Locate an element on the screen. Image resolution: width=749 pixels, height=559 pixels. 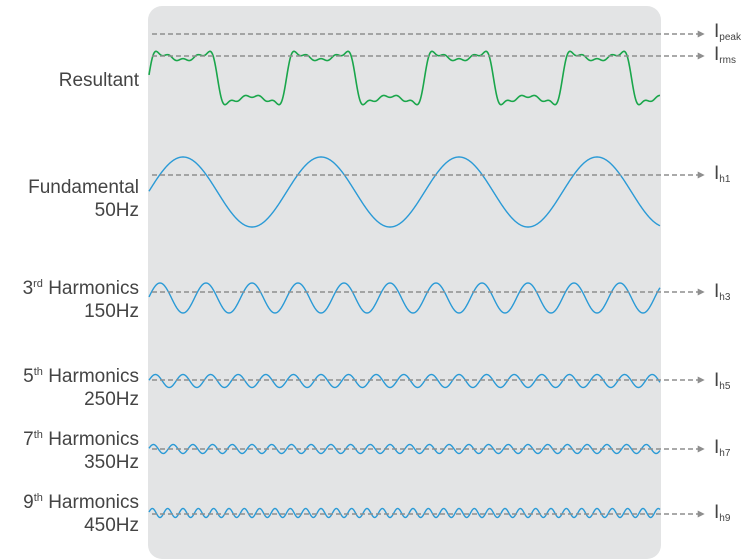
label-h3-text: Harmonics is located at coordinates (90, 288).